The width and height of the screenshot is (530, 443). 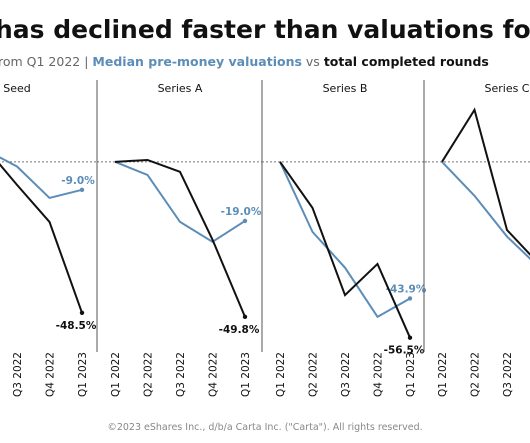 I want to click on panel-title: Series B, so click(x=345, y=88).